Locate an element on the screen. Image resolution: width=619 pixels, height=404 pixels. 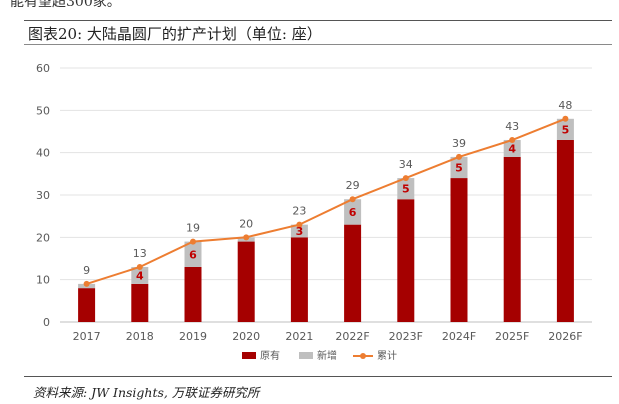
title-bottom-rule is located at coordinates (318, 44).